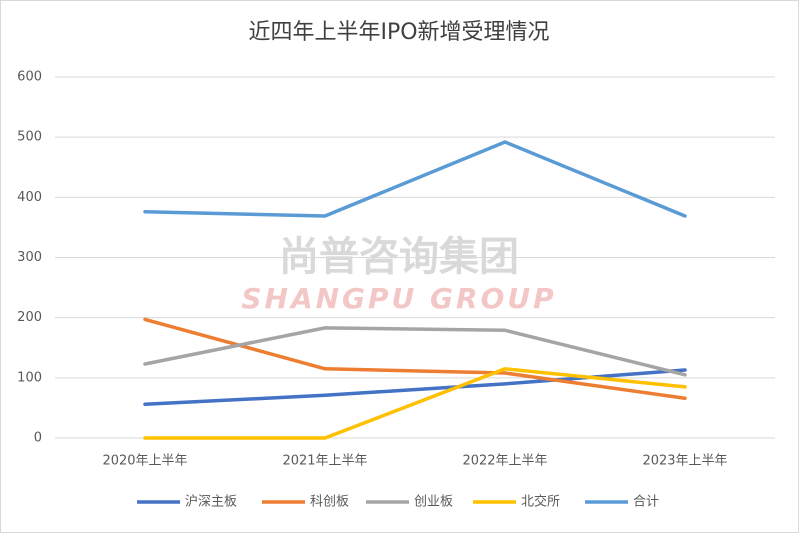 The height and width of the screenshot is (533, 799). I want to click on y-tick-label: 400, so click(29, 197).